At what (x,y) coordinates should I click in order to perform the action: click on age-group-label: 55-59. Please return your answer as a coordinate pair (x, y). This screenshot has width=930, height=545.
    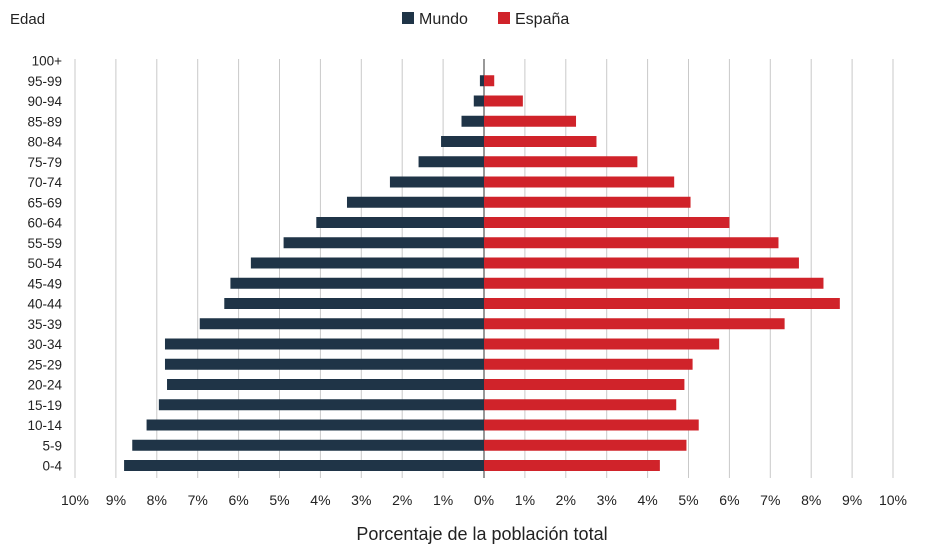
    Looking at the image, I should click on (44, 243).